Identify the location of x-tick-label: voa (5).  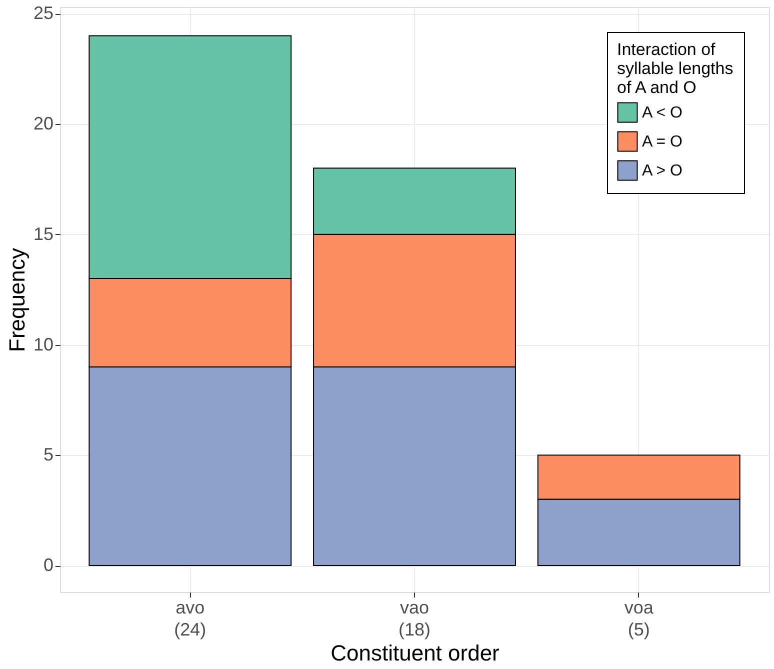
(639, 619).